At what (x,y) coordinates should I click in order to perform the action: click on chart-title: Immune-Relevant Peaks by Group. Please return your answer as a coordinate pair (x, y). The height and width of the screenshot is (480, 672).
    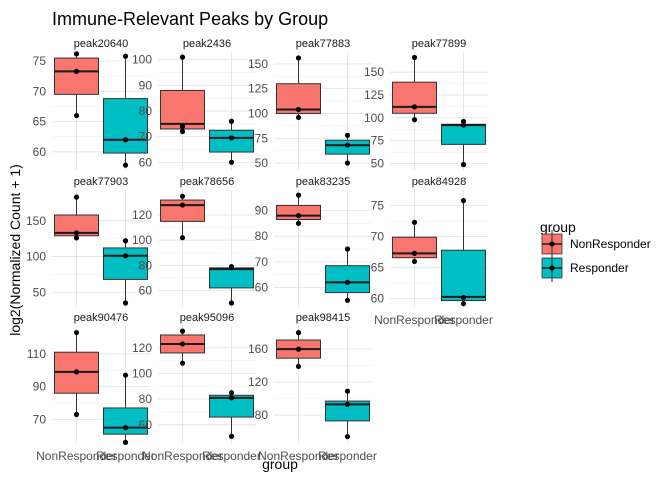
    Looking at the image, I should click on (190, 19).